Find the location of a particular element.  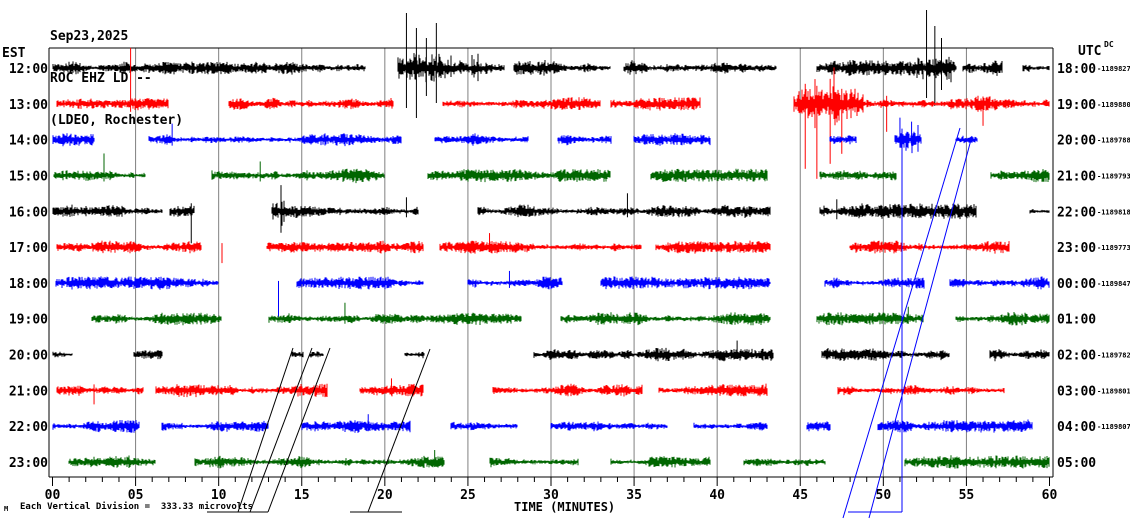

x-tick-label: 05 is located at coordinates (136, 495).